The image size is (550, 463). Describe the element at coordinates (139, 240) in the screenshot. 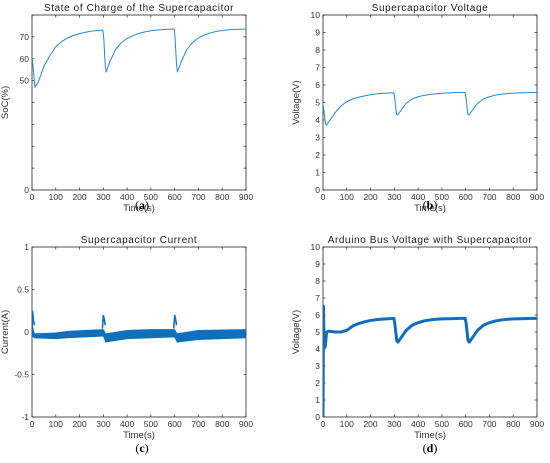

I see `chart-title: Supercapacitor Current` at that location.